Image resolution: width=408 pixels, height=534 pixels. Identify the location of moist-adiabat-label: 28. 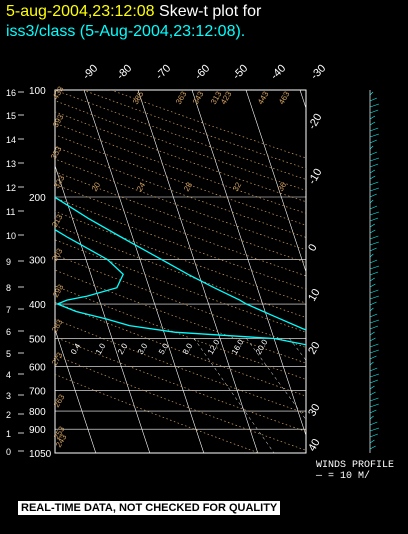
(188, 186).